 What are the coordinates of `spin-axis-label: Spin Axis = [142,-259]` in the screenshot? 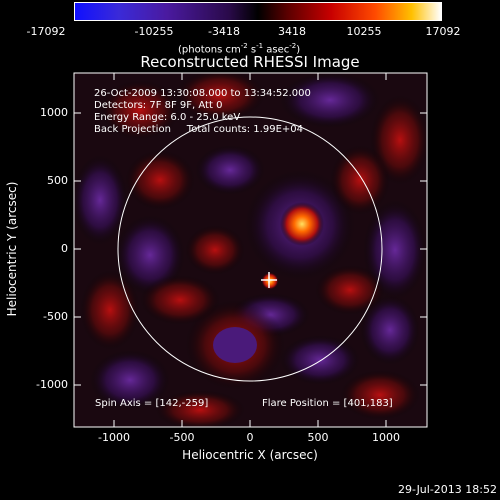 It's located at (152, 403).